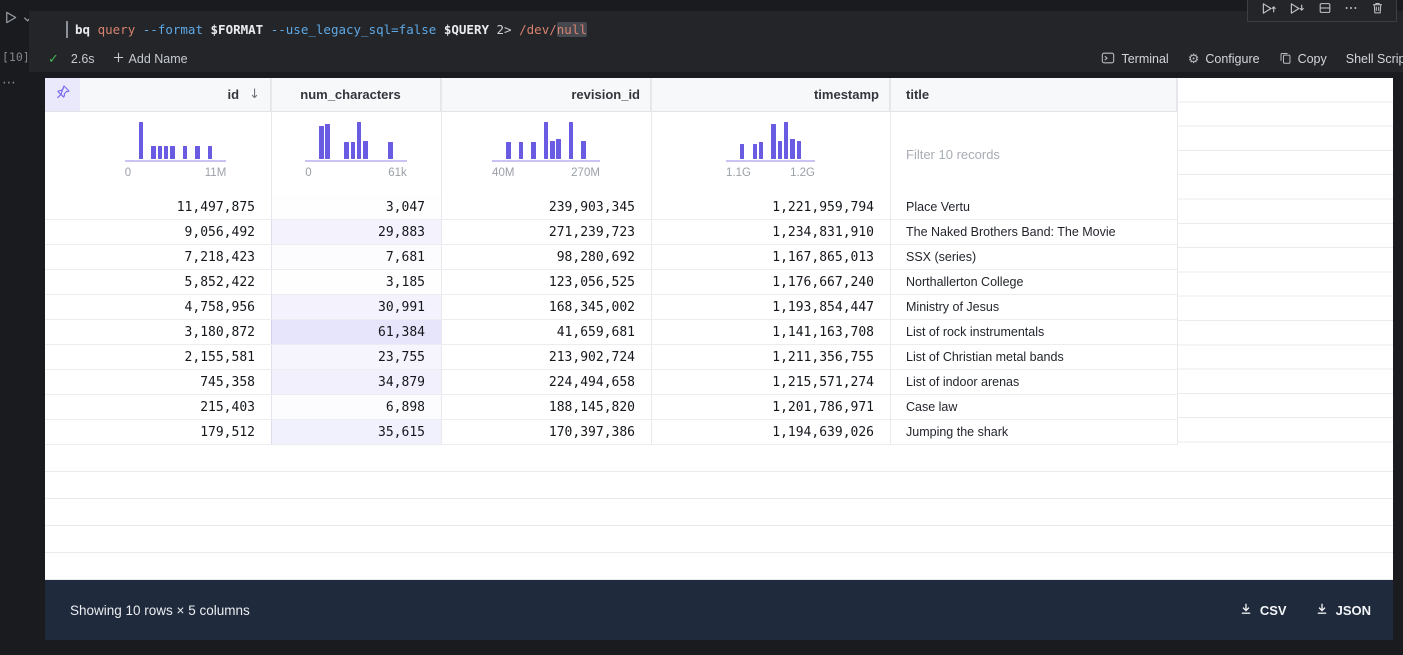  What do you see at coordinates (175, 153) in the screenshot?
I see `histogram-filter-id: 0 11M` at bounding box center [175, 153].